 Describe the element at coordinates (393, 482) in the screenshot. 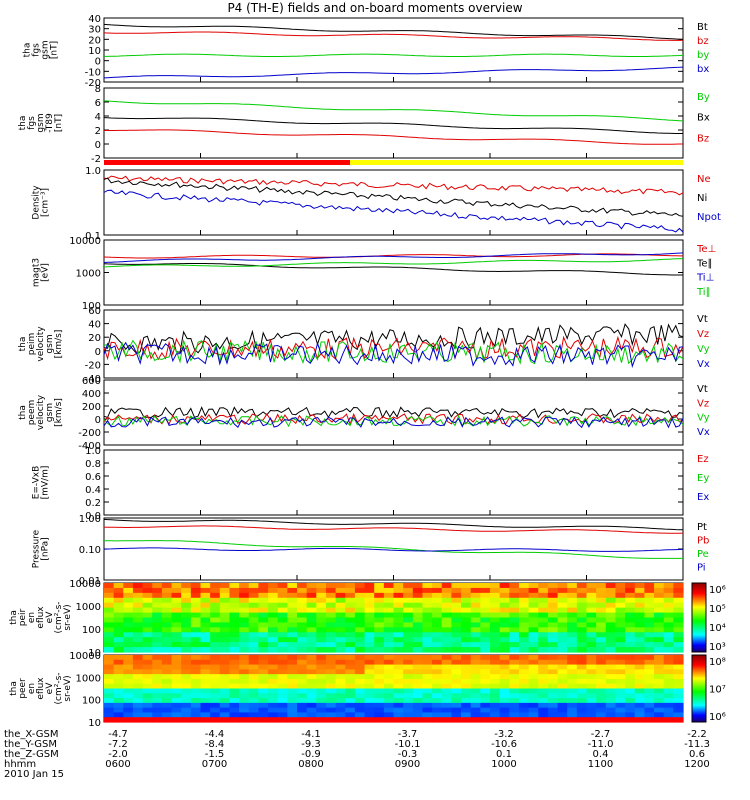

I see `panel-frame` at that location.